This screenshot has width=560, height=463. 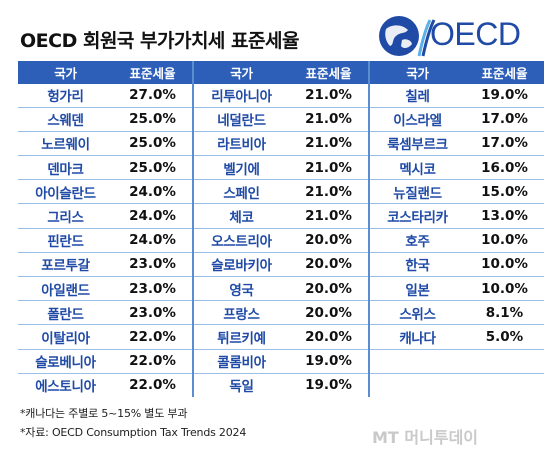 What do you see at coordinates (457, 216) in the screenshot?
I see `table-row: 코스타리카 13.0%` at bounding box center [457, 216].